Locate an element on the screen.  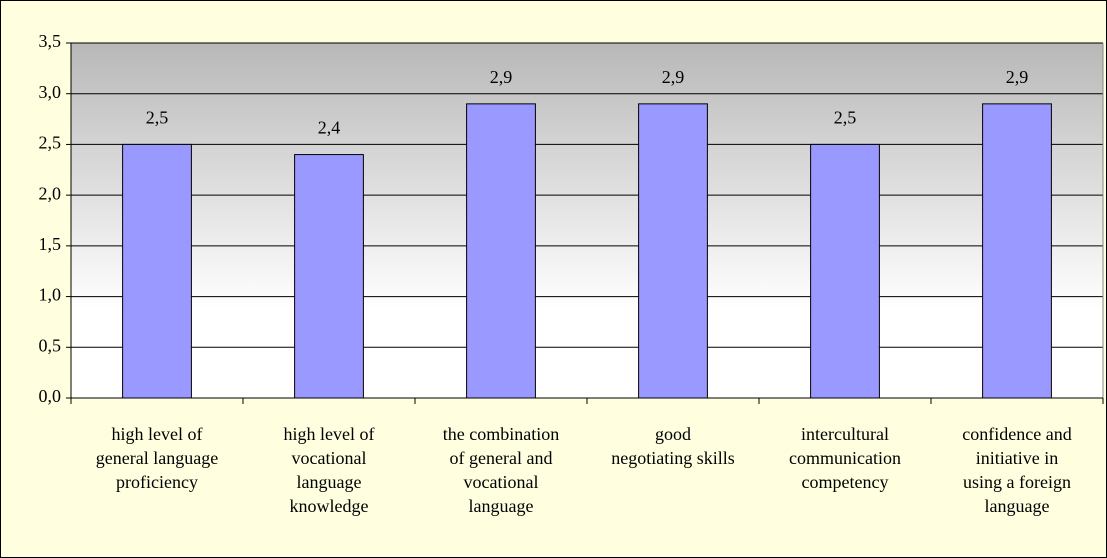
y-tick-label: 2,5 is located at coordinates (50, 143).